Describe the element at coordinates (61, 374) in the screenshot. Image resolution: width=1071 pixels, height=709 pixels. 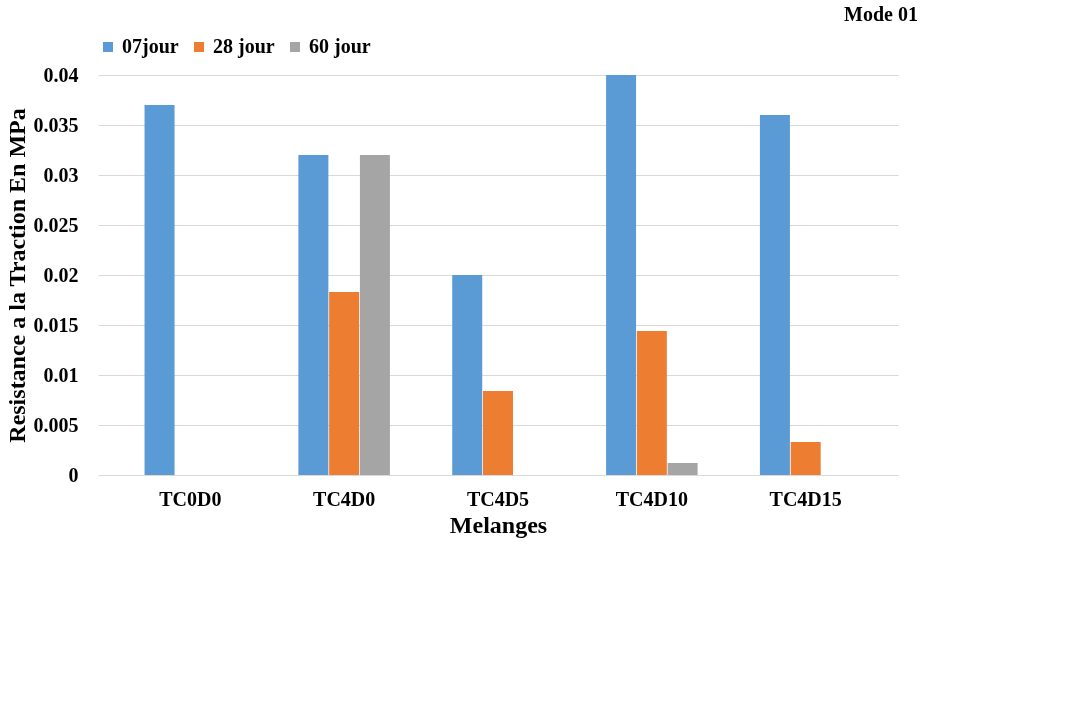
I see `y-tick-label: 0.01` at that location.